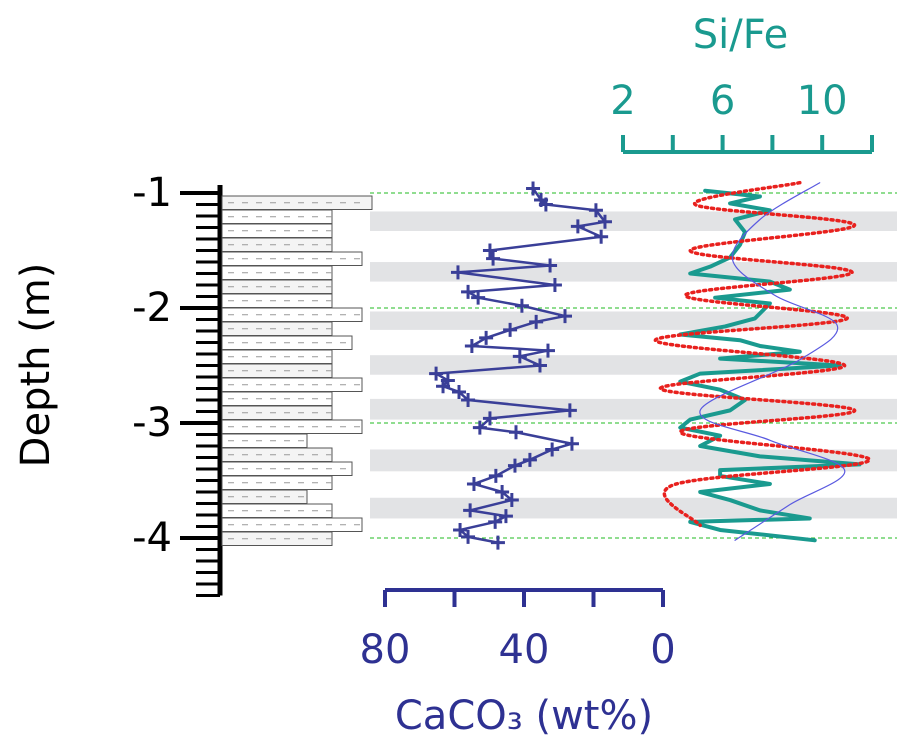  I want to click on x-tick-label: 6, so click(722, 101).